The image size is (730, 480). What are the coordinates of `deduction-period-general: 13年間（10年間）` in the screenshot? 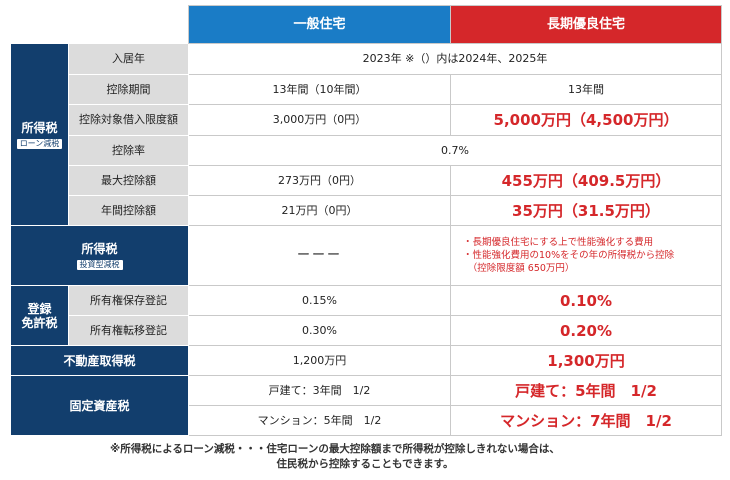 It's located at (319, 89).